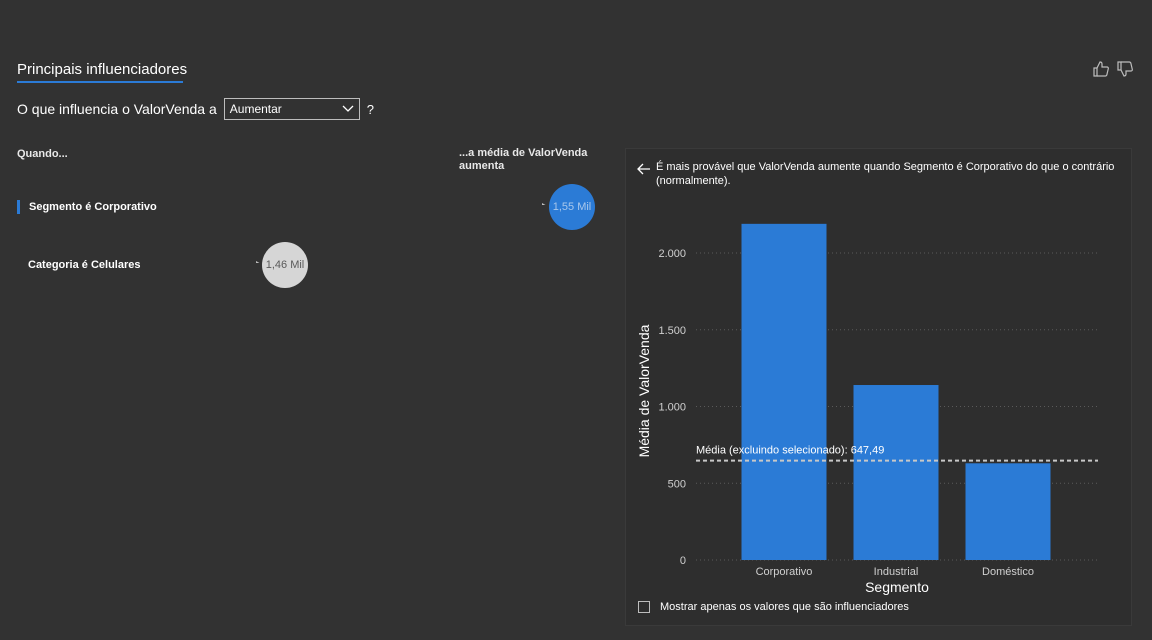 The width and height of the screenshot is (1152, 640). I want to click on bar-corporativo, so click(784, 391).